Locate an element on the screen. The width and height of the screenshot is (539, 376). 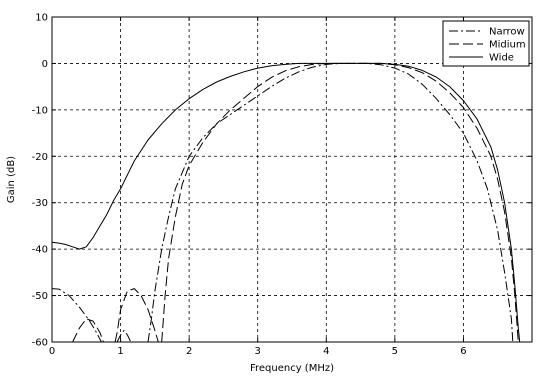
x-tick-label: 6 is located at coordinates (463, 351).